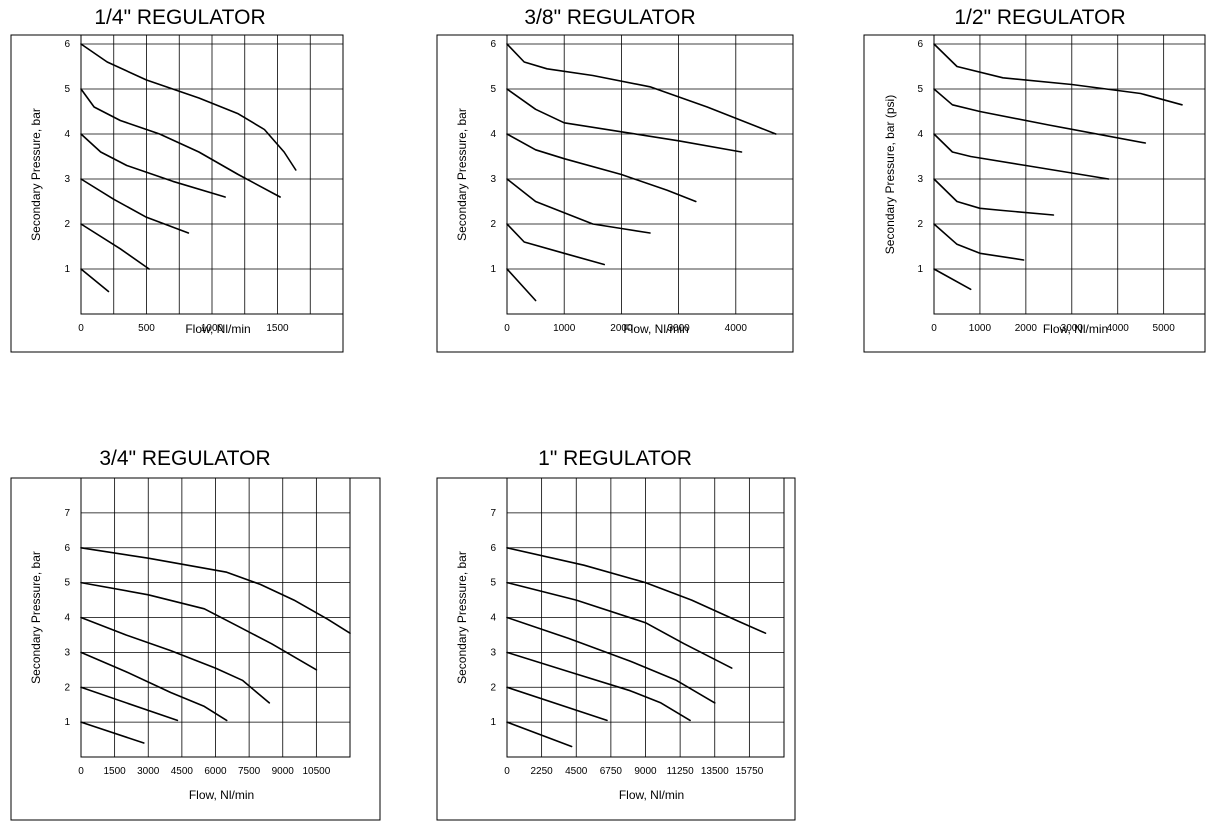  I want to click on chart-title: 3/4" REGULATOR, so click(184, 458).